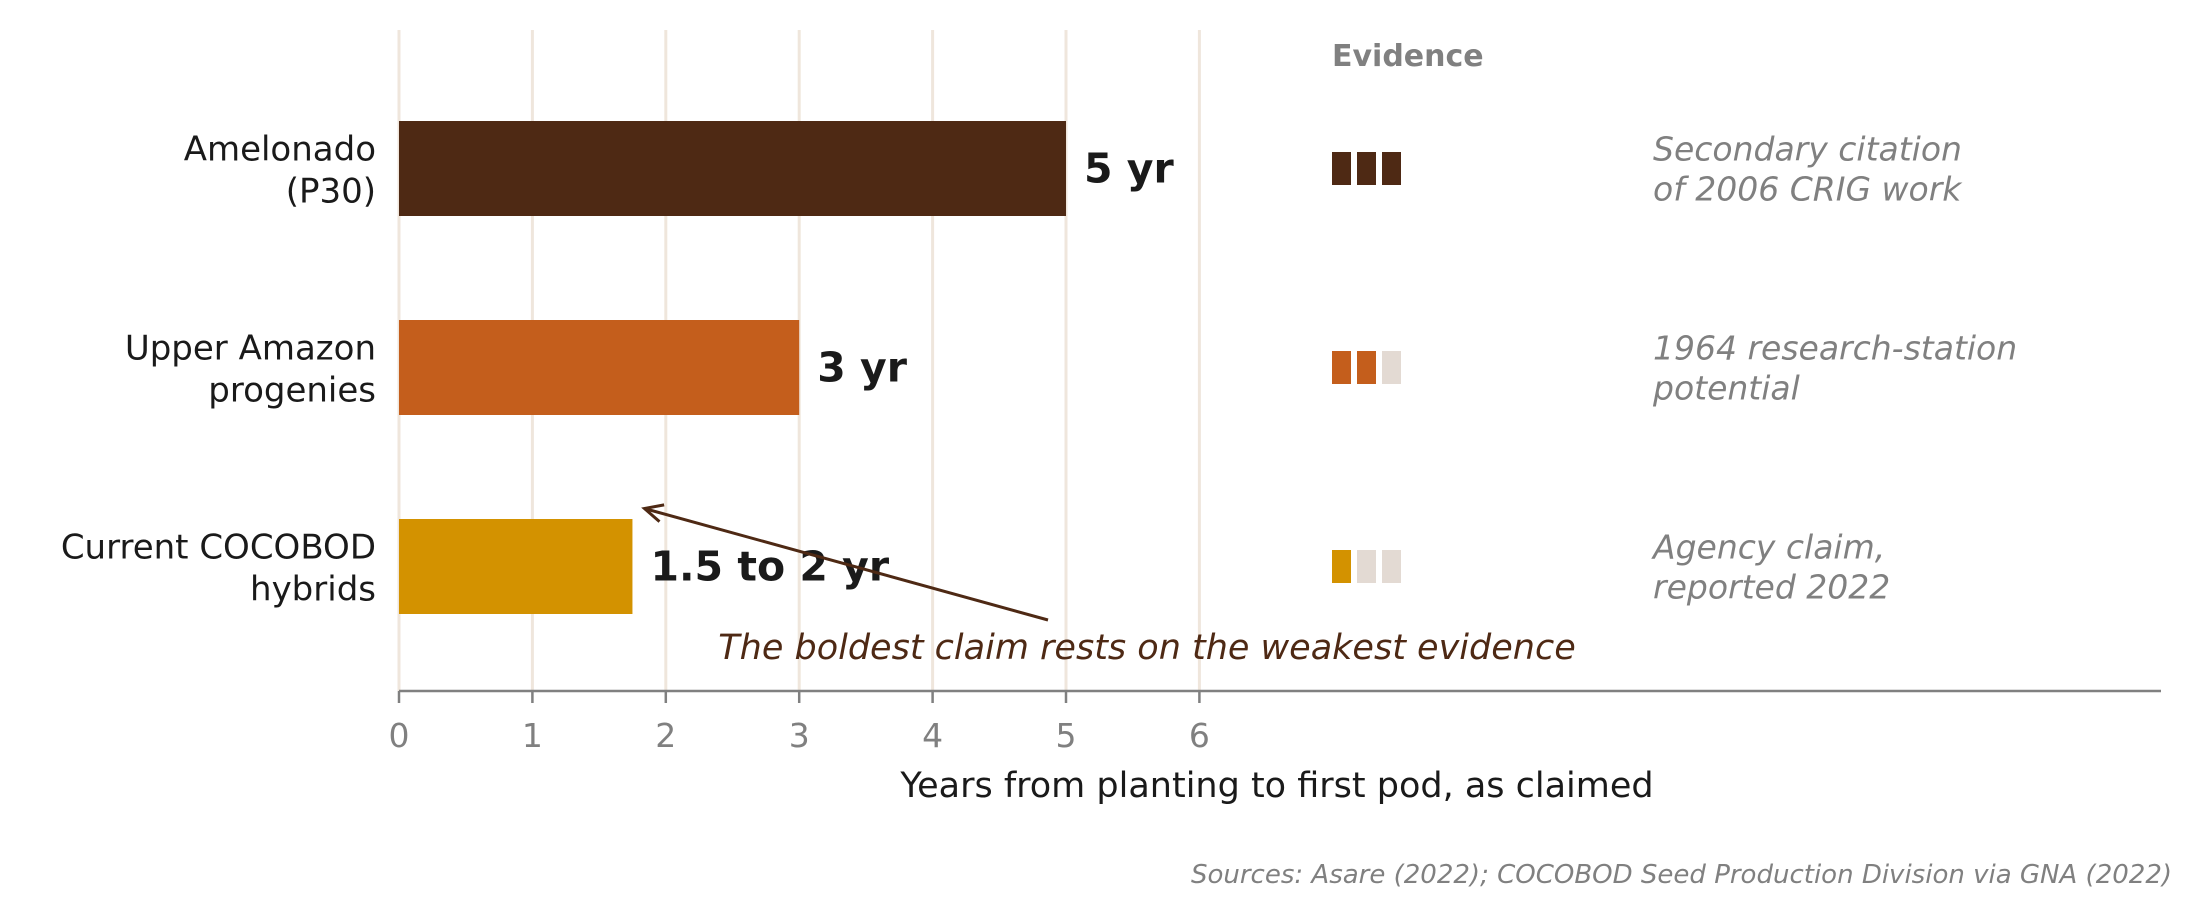  What do you see at coordinates (932, 735) in the screenshot?
I see `x-tick-label: 4` at bounding box center [932, 735].